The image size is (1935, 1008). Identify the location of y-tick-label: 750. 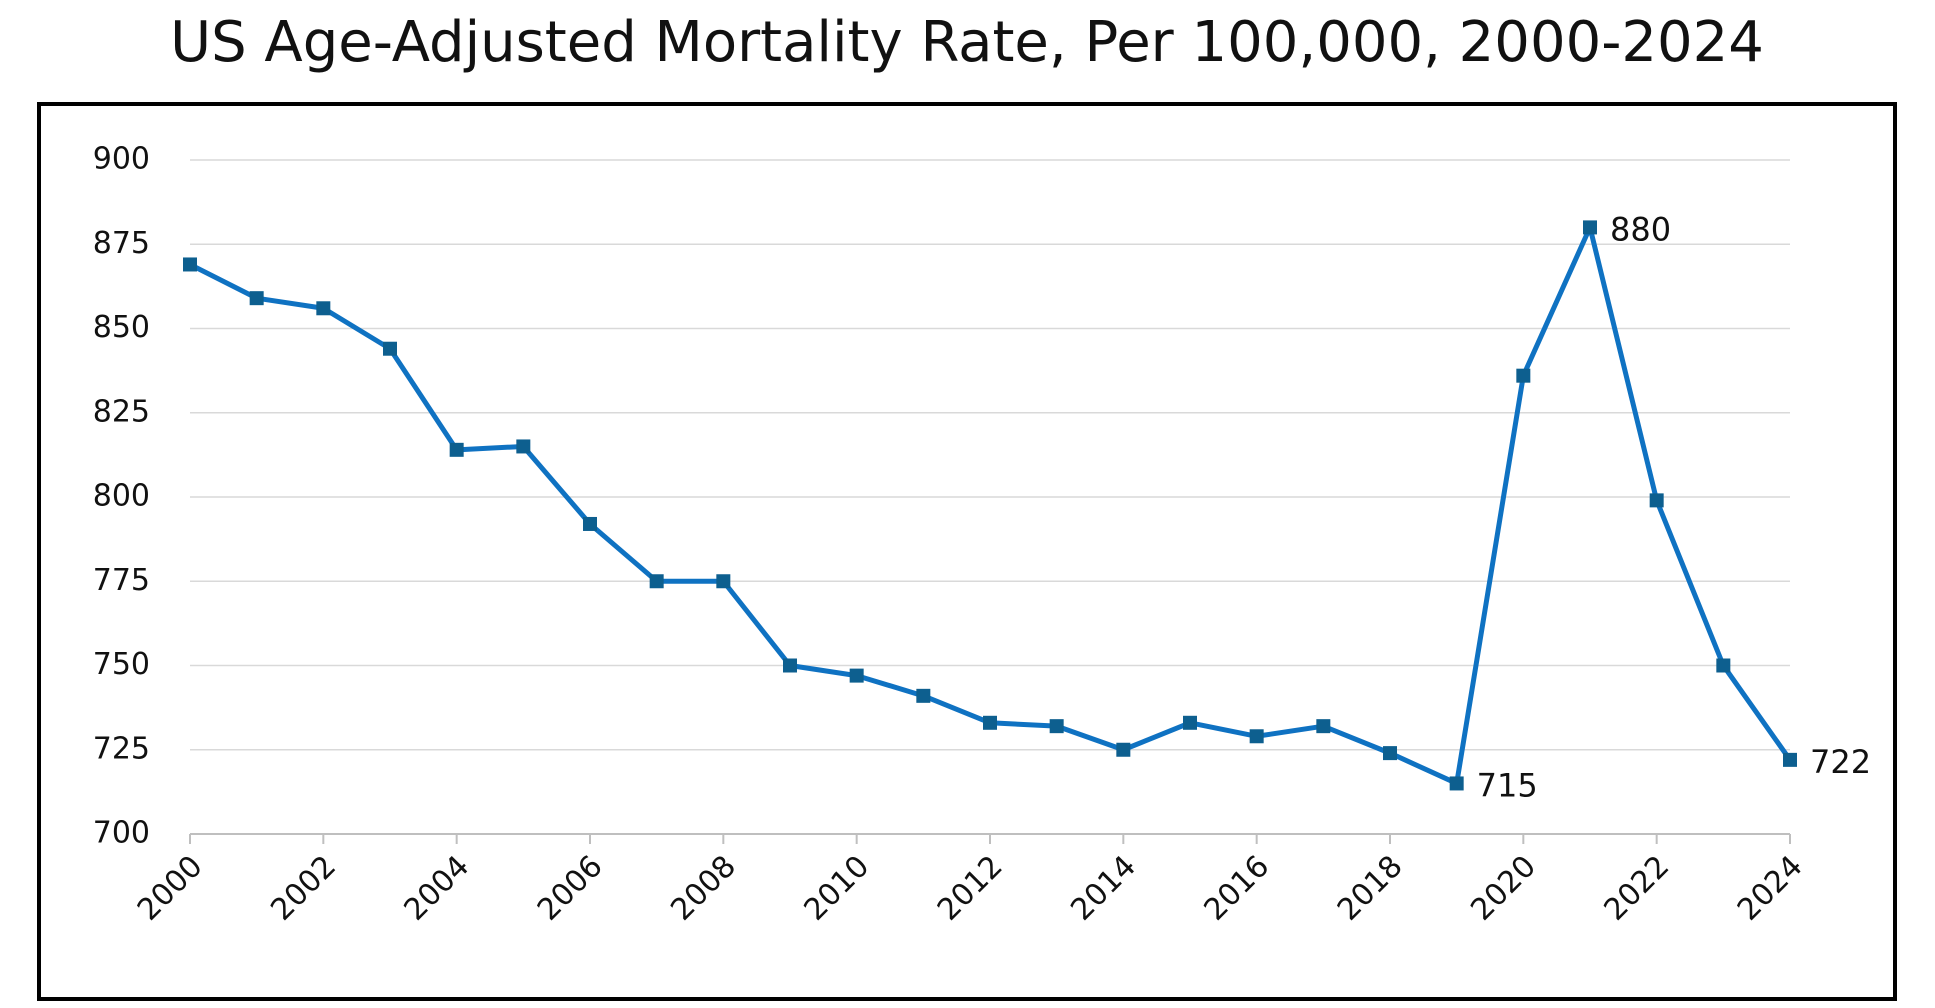
(121, 664).